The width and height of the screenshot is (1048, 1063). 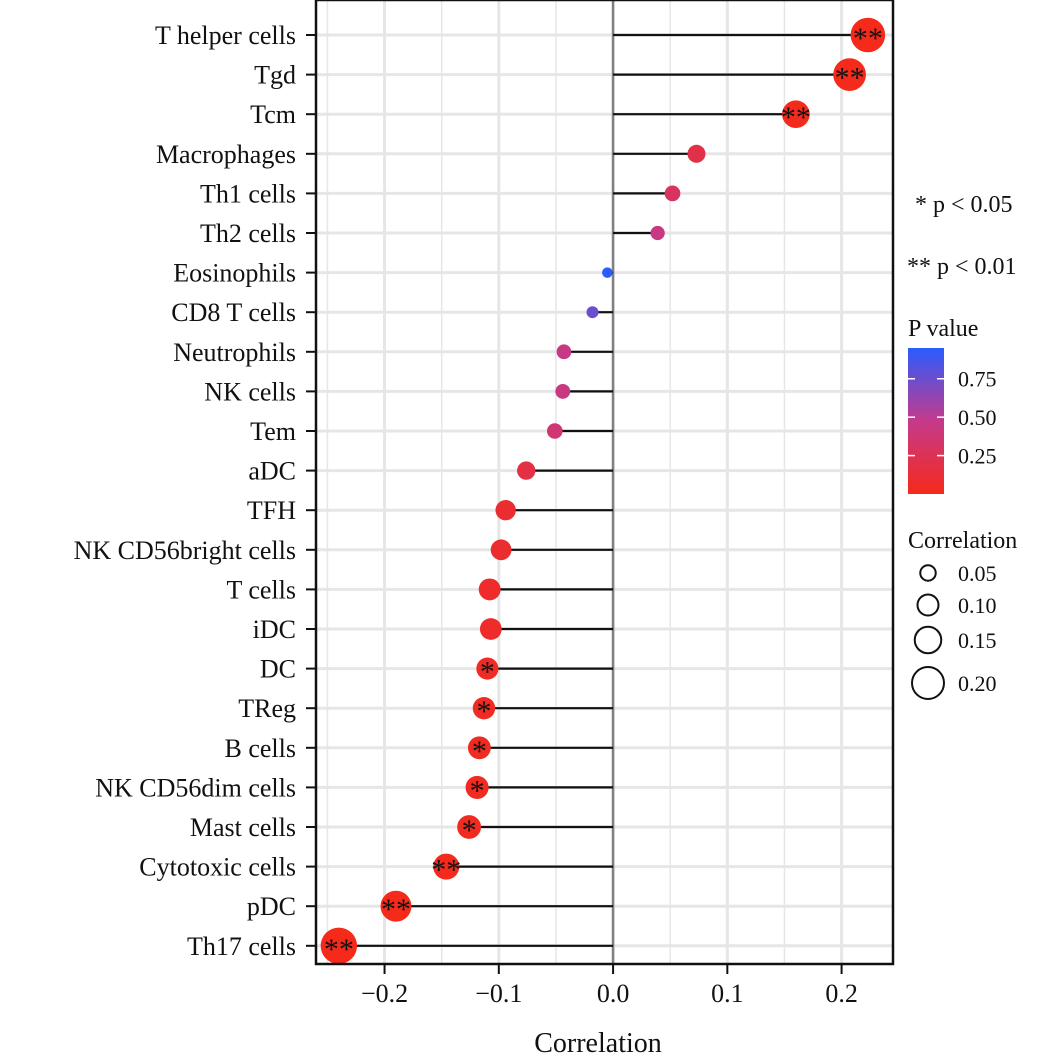 What do you see at coordinates (977, 573) in the screenshot?
I see `size-legend-label-0: 0.05` at bounding box center [977, 573].